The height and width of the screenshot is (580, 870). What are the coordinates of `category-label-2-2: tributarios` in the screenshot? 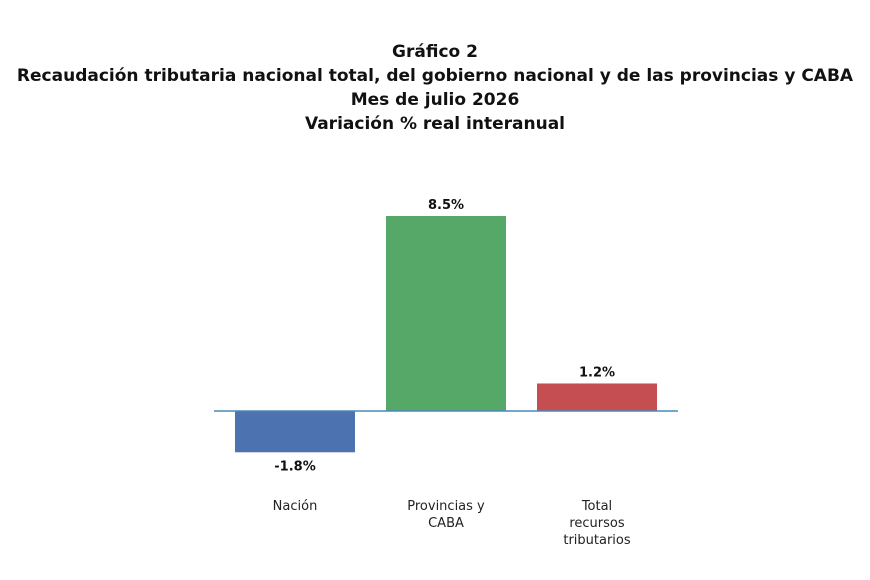 It's located at (597, 540).